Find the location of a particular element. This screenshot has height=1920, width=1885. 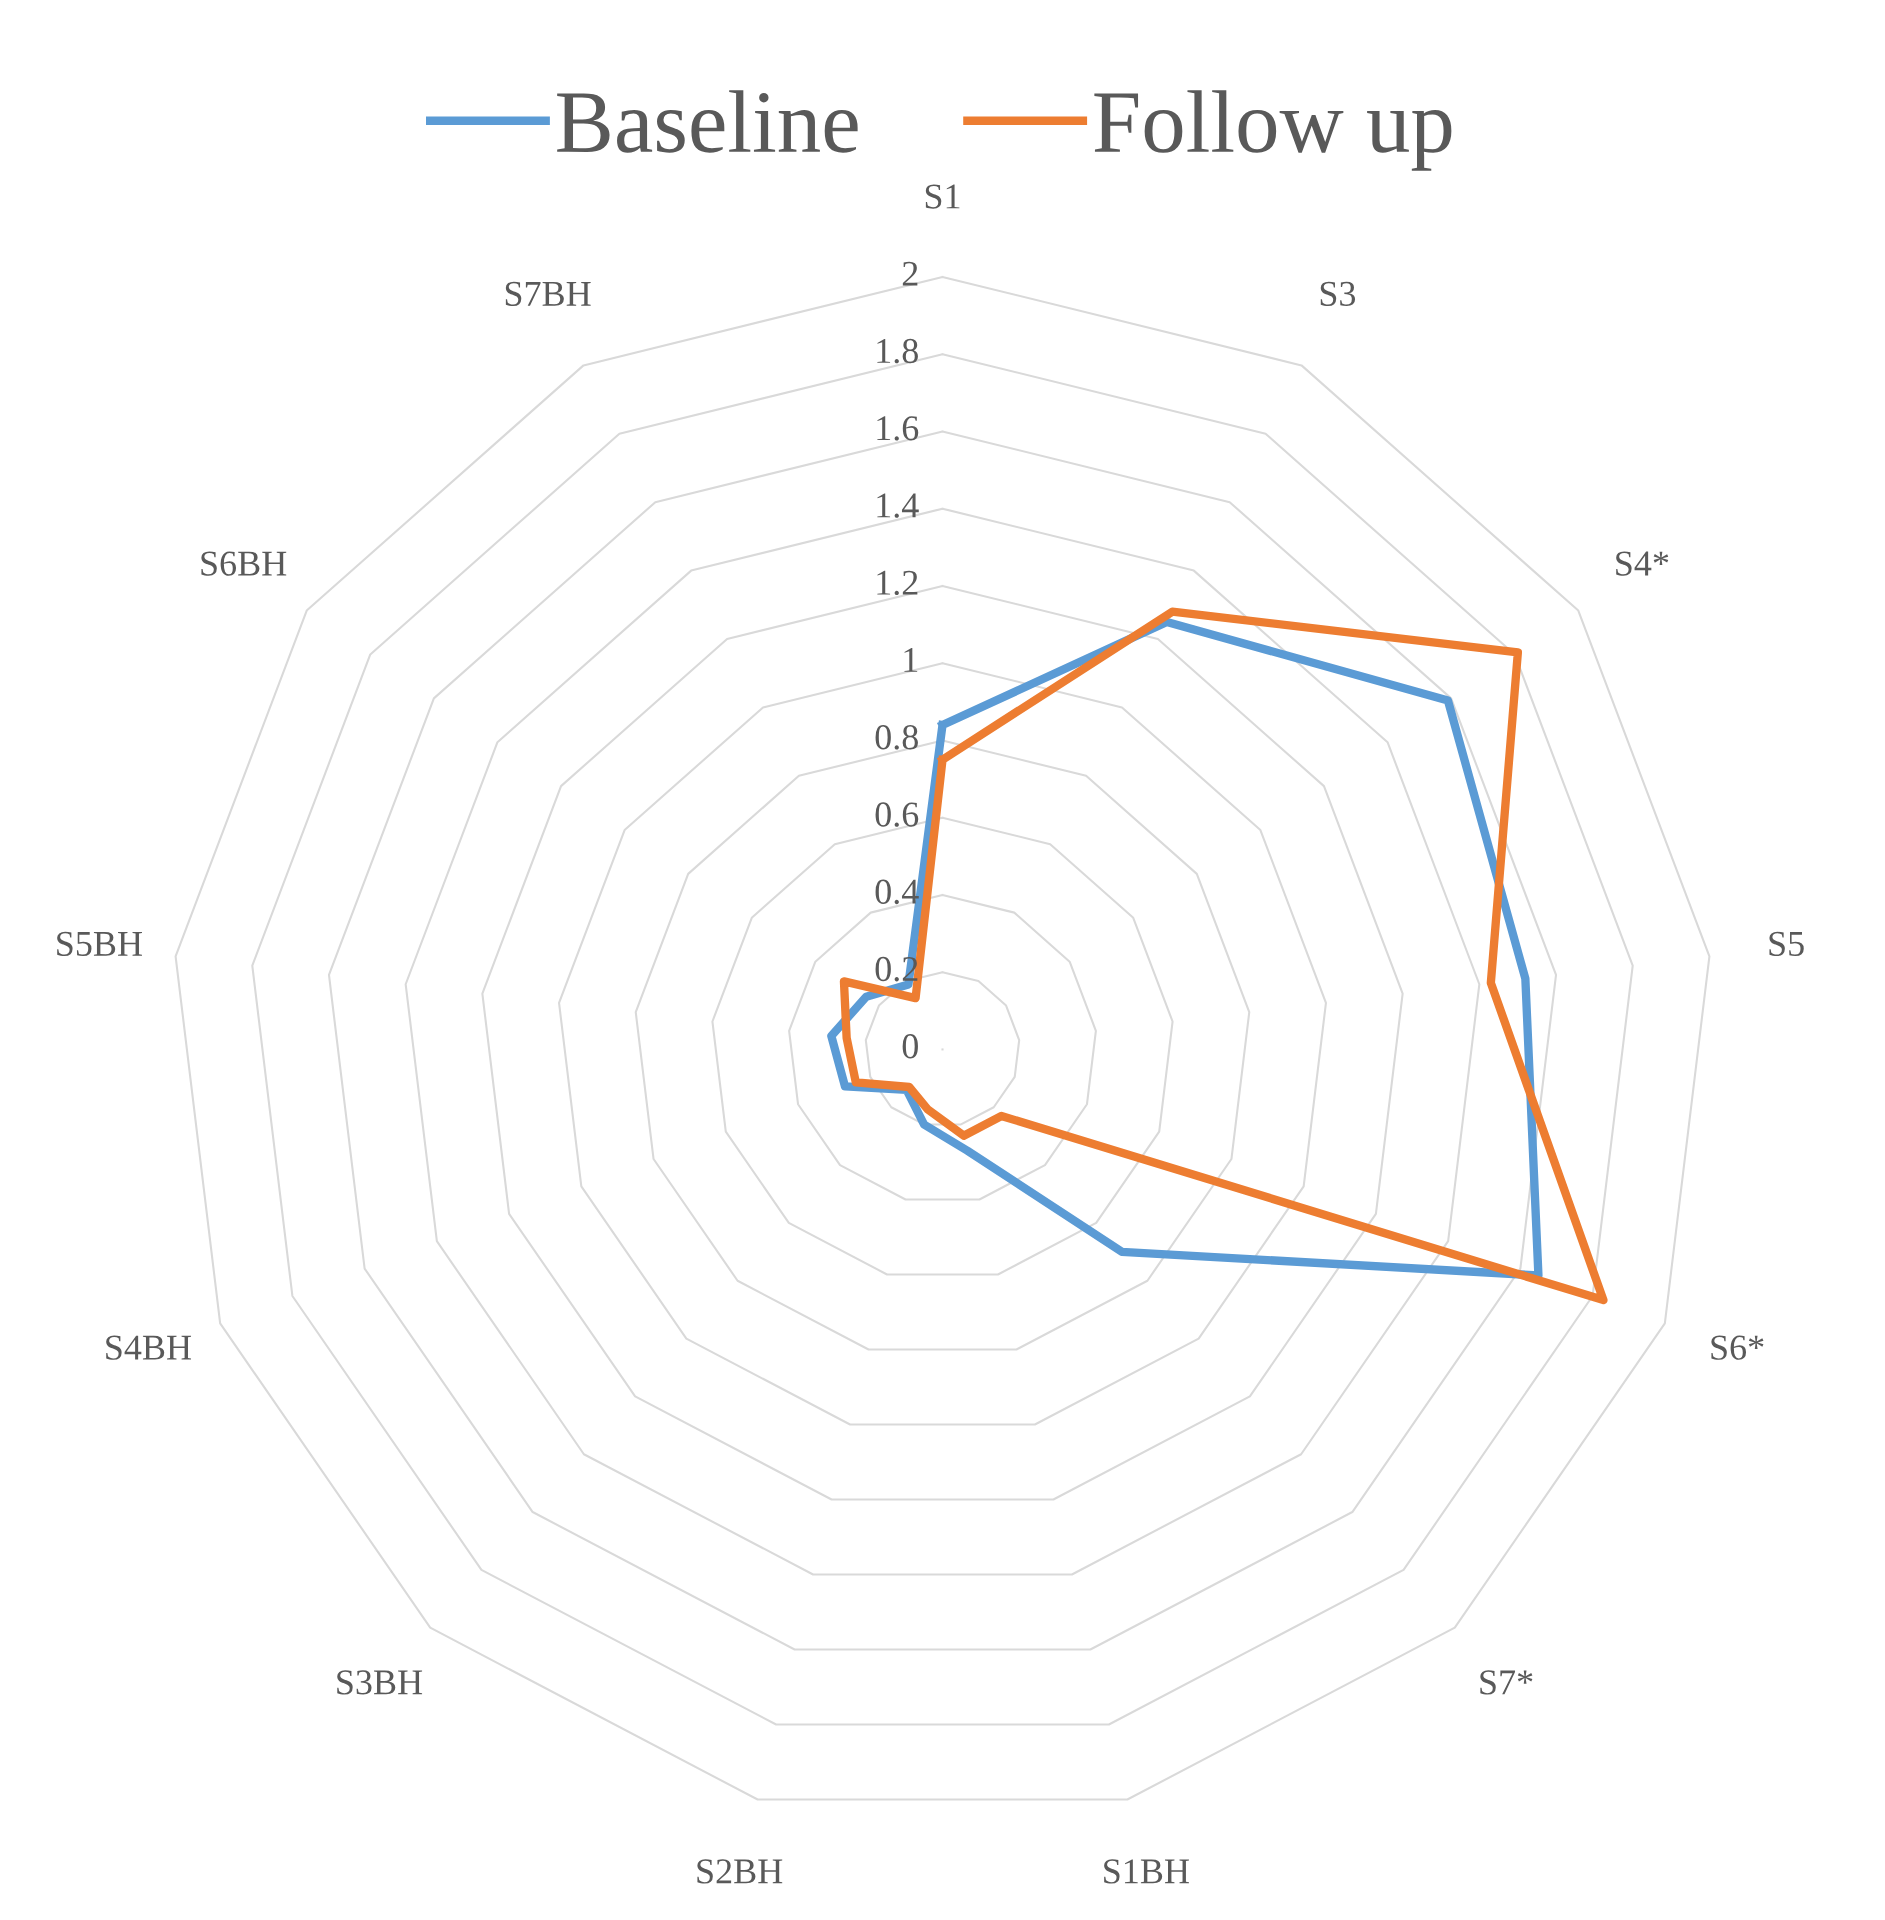

spoke-label: S5 is located at coordinates (1786, 944).